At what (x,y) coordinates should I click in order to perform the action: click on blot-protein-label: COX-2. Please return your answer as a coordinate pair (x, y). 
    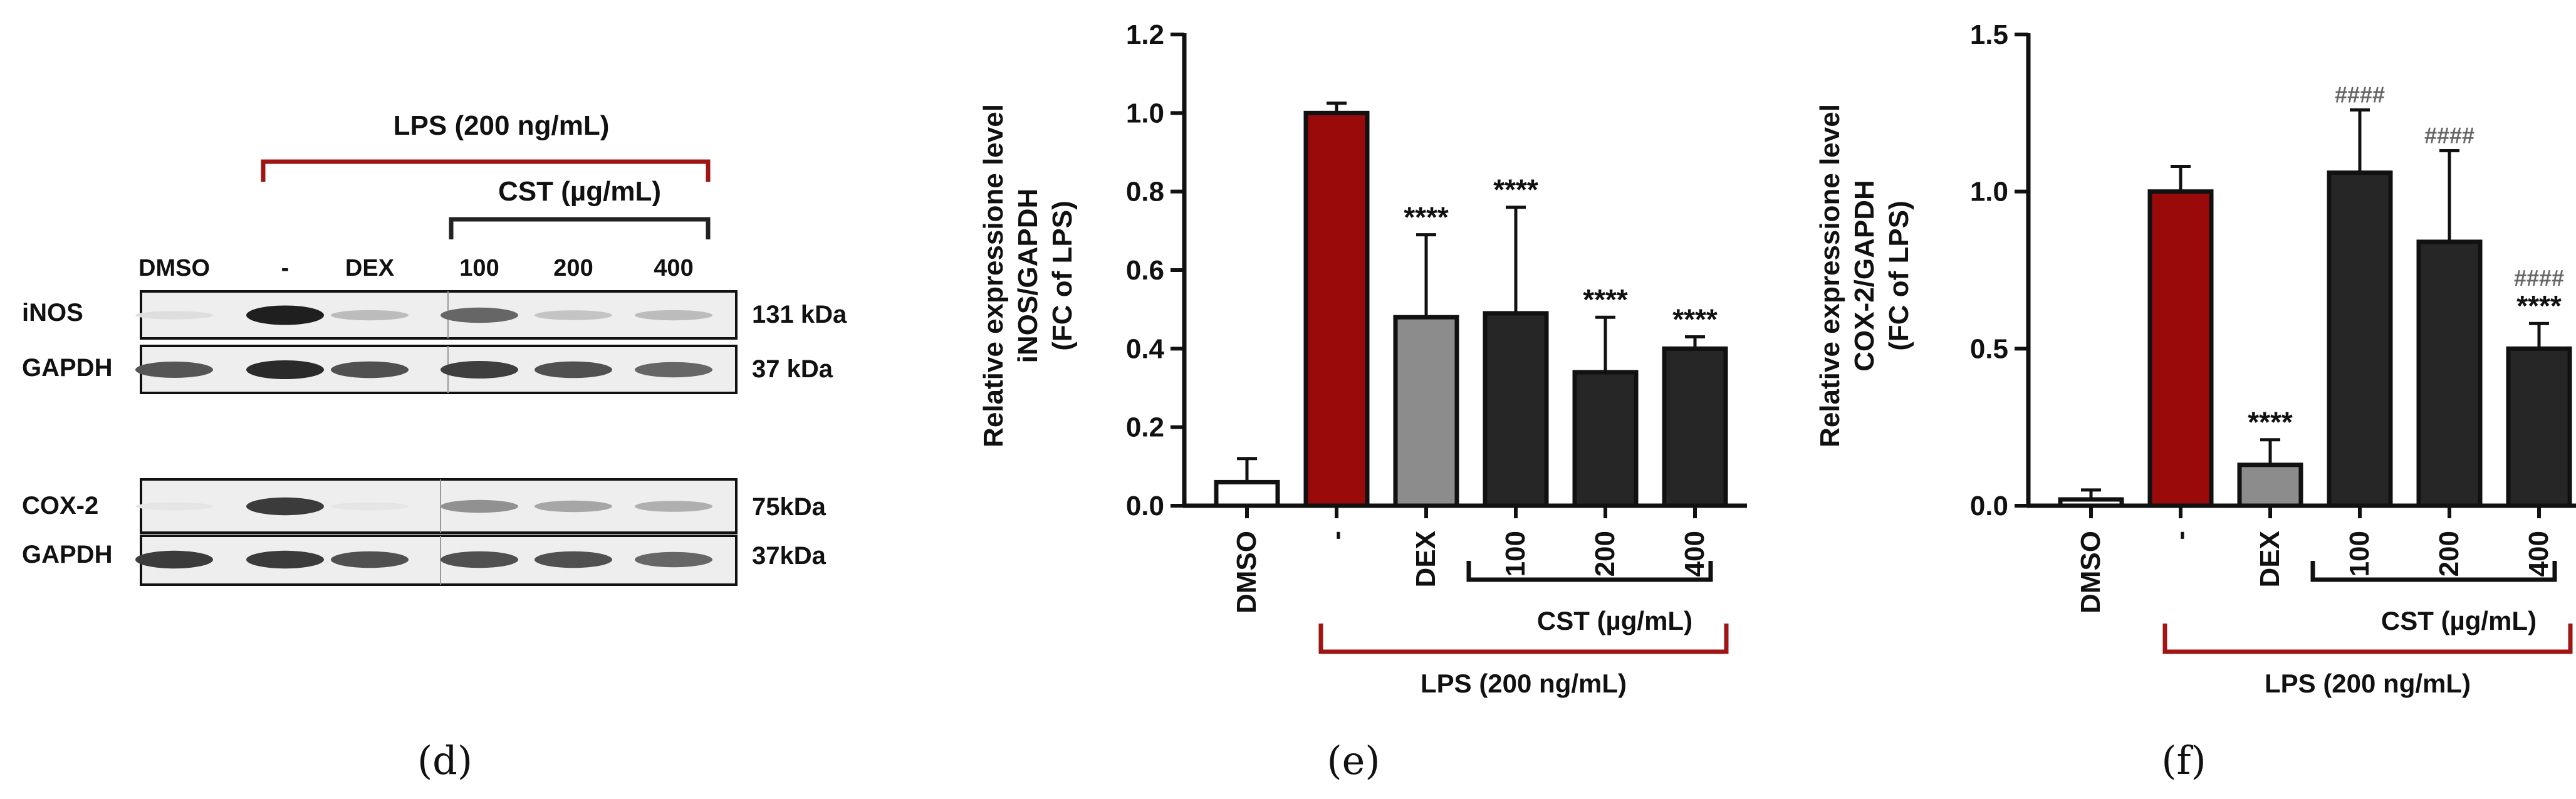
    Looking at the image, I should click on (60, 506).